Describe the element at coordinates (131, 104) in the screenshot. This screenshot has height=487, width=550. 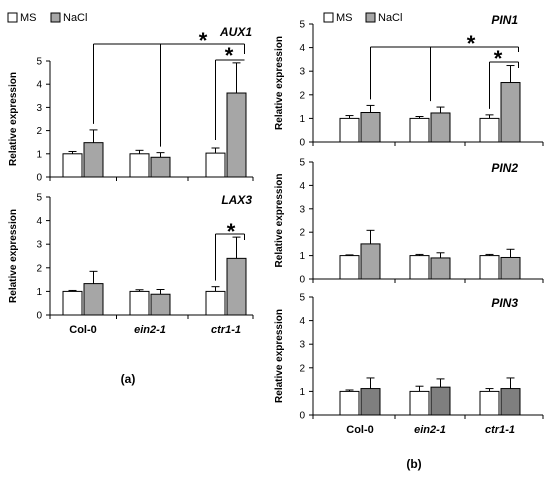
I see `chart-aux1: 0 1 2 3 4 5 Relative expression AUX1` at that location.